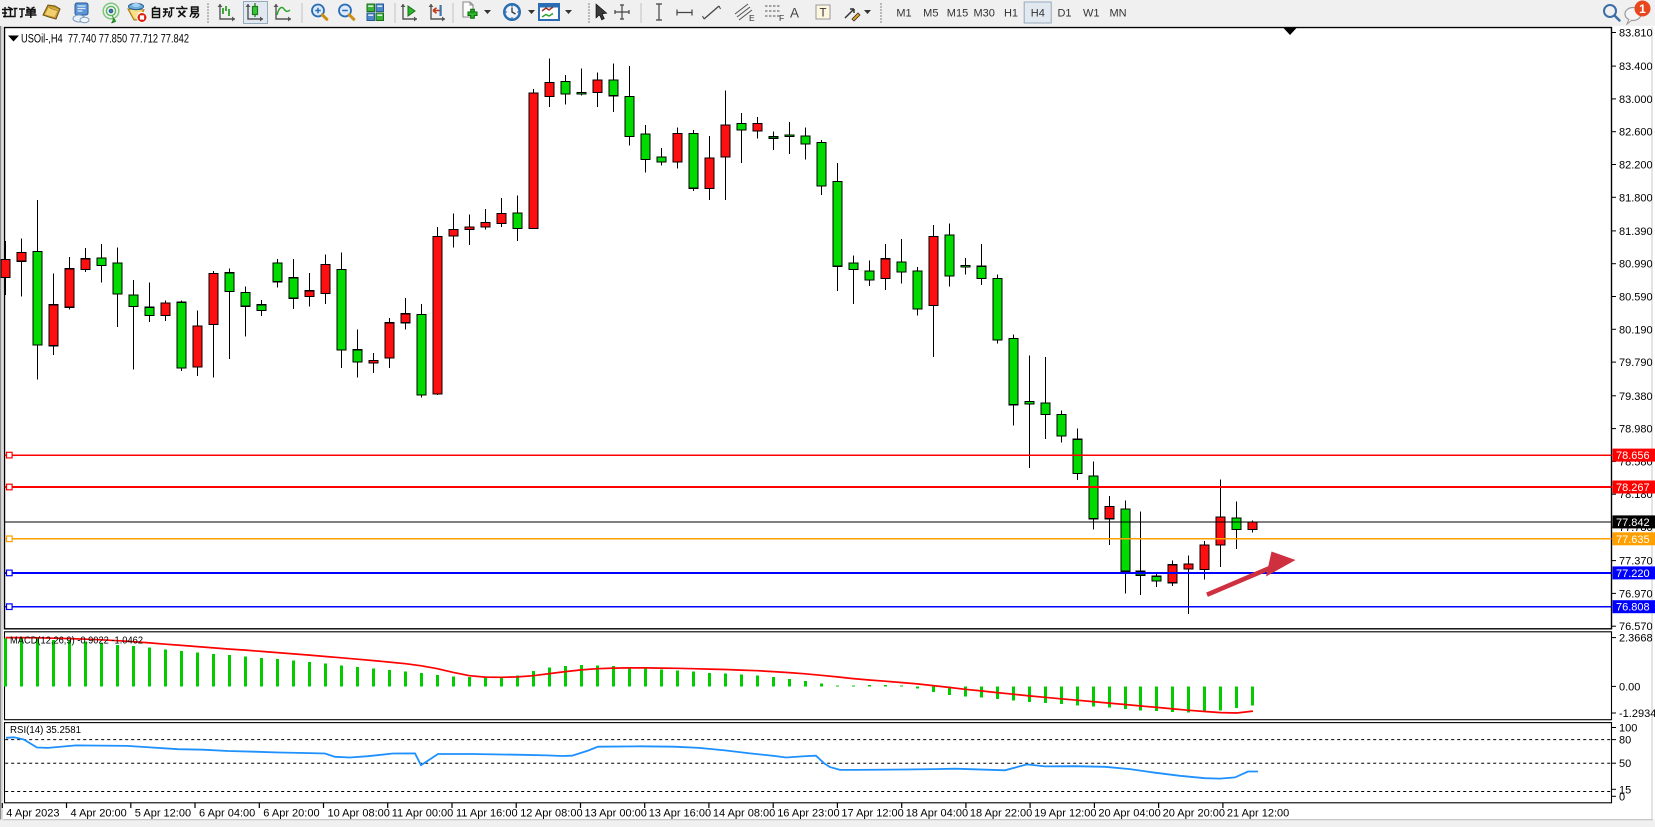 This screenshot has height=827, width=1655. I want to click on svg-text: 79.380, so click(1636, 397).